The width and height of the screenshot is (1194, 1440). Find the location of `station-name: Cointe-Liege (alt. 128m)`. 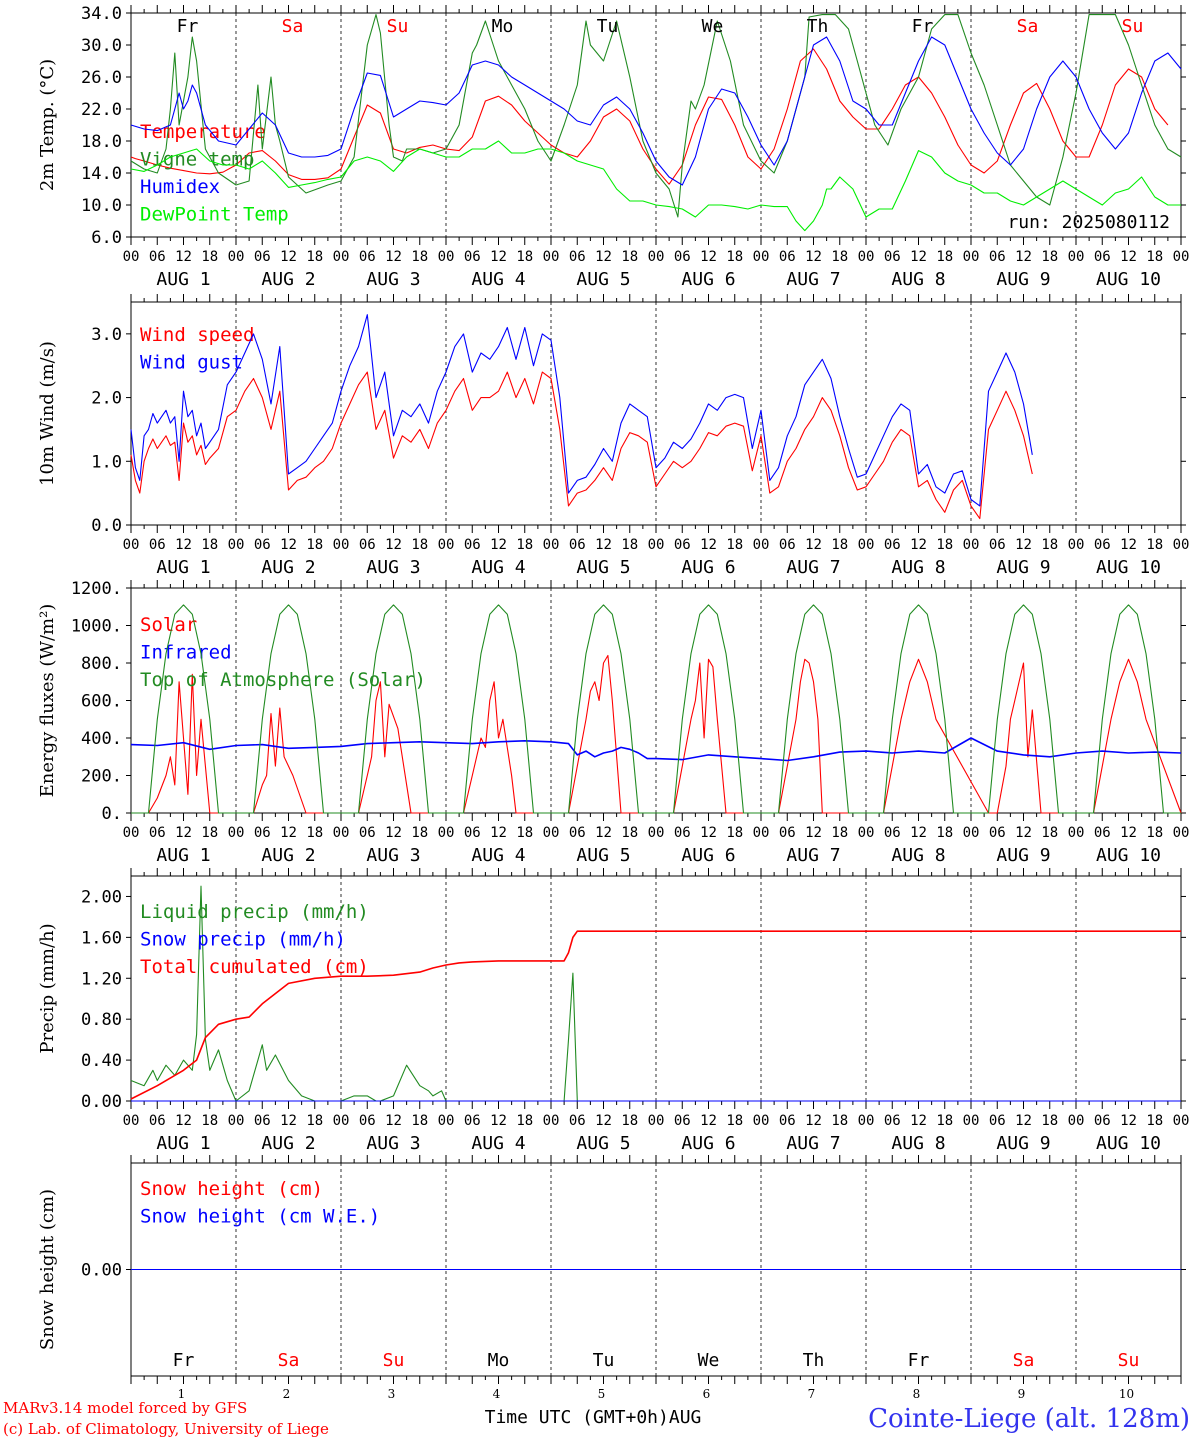

station-name: Cointe-Liege (alt. 128m) is located at coordinates (1029, 1419).